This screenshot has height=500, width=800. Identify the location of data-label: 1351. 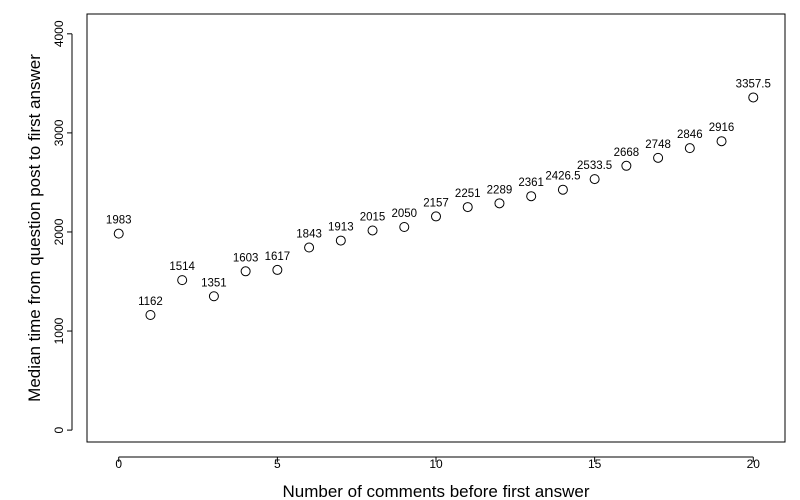
(214, 283).